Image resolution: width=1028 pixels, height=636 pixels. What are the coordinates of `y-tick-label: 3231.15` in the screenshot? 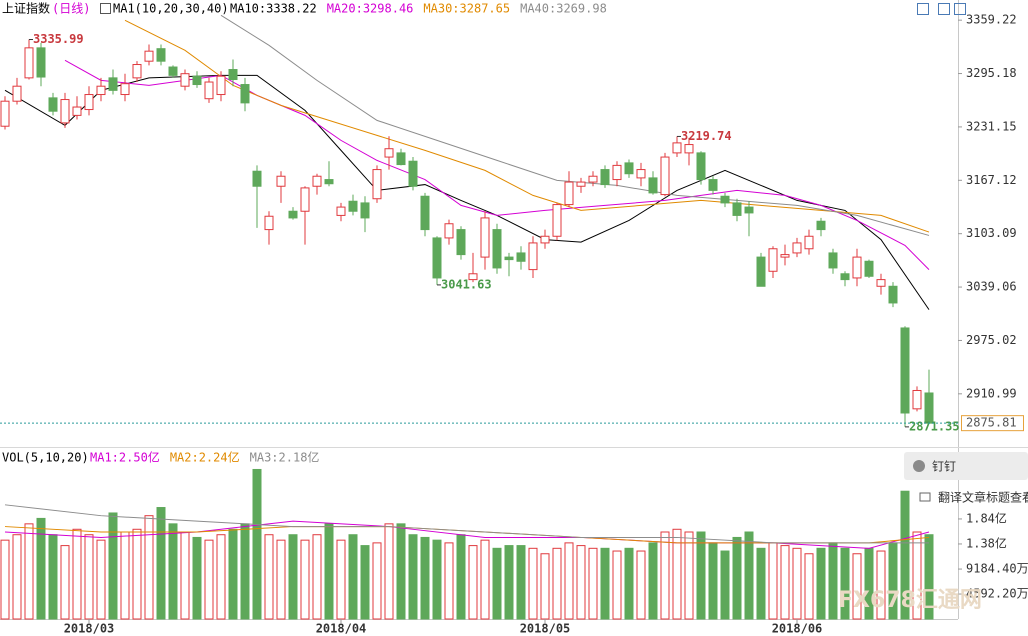 It's located at (991, 126).